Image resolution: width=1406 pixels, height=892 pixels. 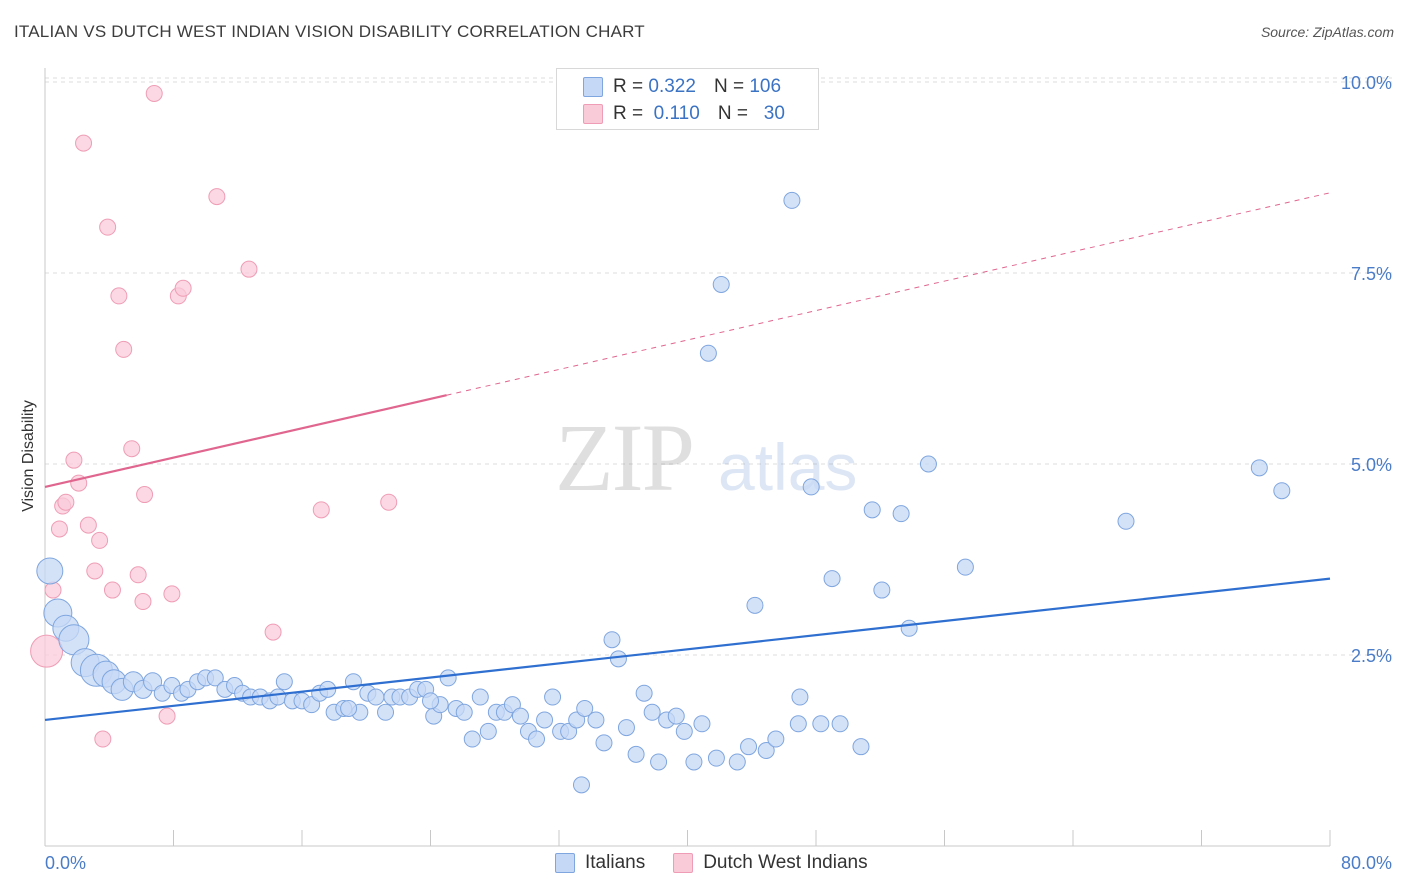 I want to click on y-axis-title: Vision Disability, so click(x=28, y=456).